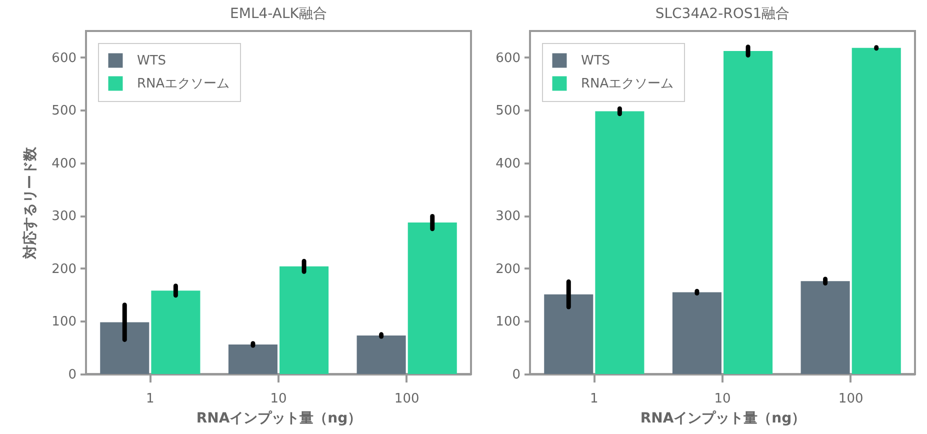  I want to click on y-axis-title: 対応するリード数, so click(30, 203).